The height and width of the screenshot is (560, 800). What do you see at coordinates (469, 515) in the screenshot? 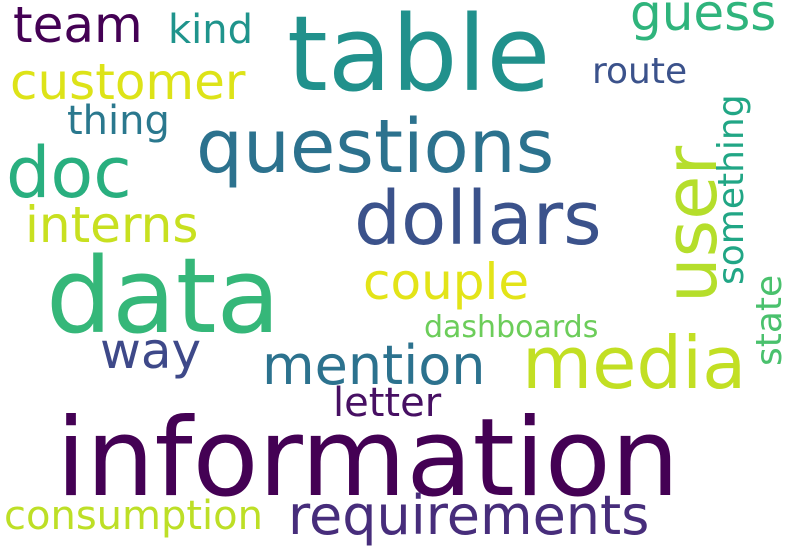
I see `word-requirements: requirements` at bounding box center [469, 515].